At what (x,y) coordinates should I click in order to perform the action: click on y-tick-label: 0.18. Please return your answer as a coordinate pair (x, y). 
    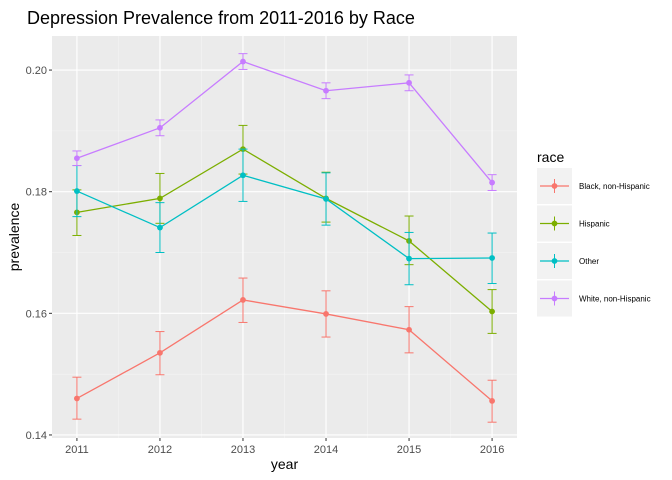
    Looking at the image, I should click on (36, 193).